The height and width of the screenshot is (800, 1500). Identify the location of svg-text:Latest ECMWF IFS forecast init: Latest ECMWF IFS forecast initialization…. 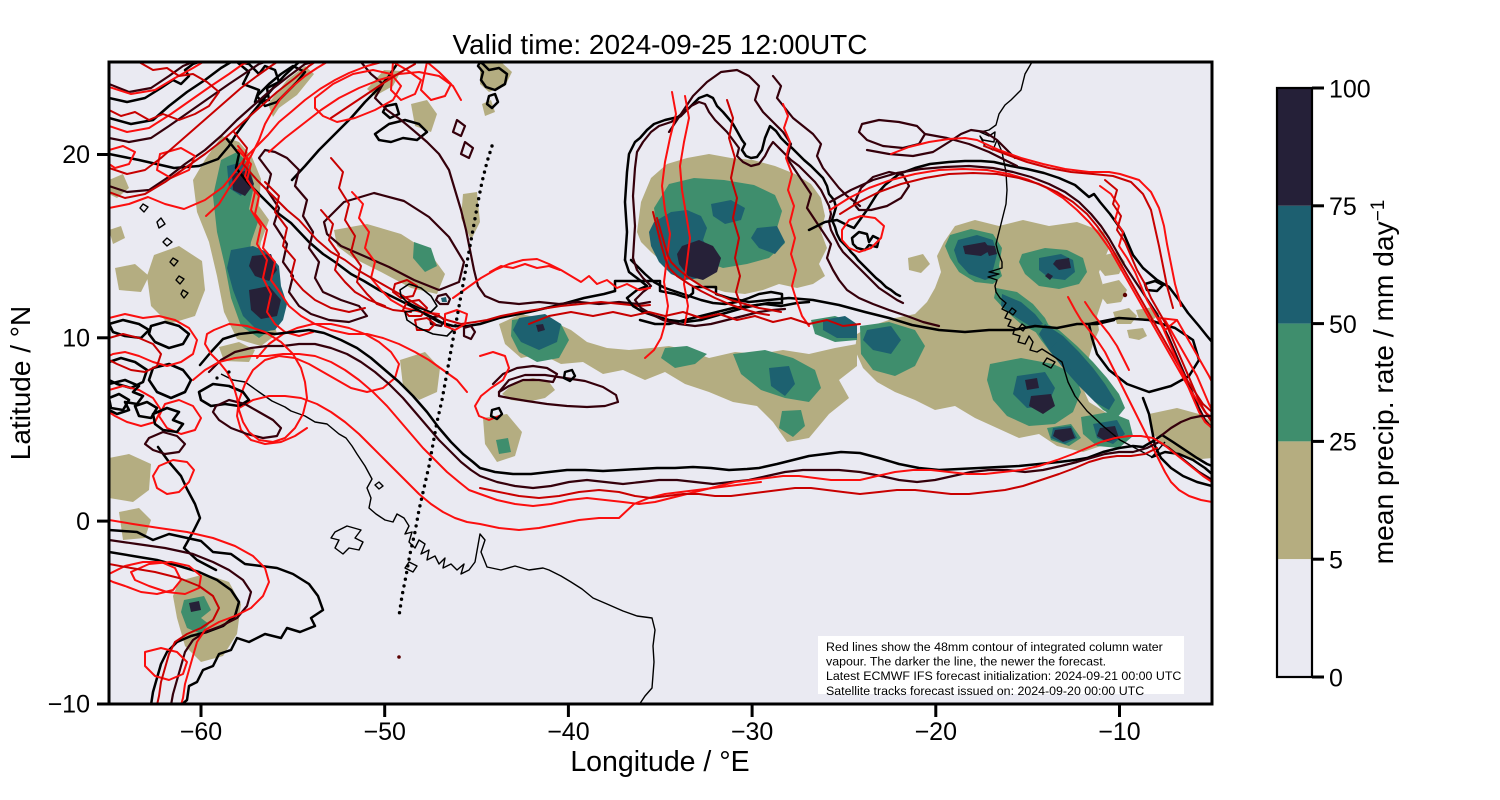
(1003, 676).